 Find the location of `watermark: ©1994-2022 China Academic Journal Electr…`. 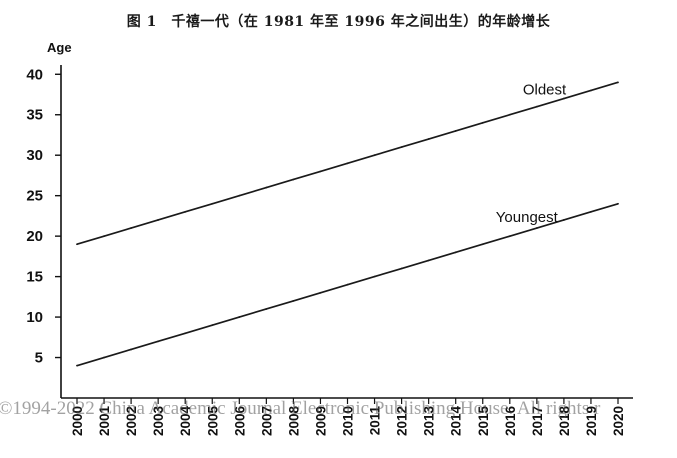

watermark: ©1994-2022 China Academic Journal Electr… is located at coordinates (300, 408).